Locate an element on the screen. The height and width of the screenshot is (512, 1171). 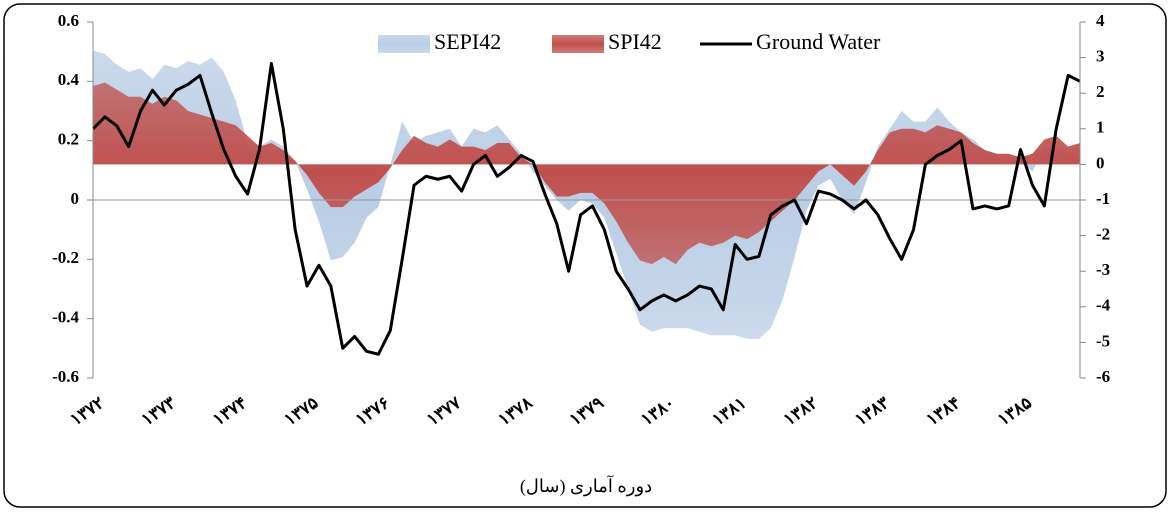
y2-tick-label: 3 is located at coordinates (1100, 56).